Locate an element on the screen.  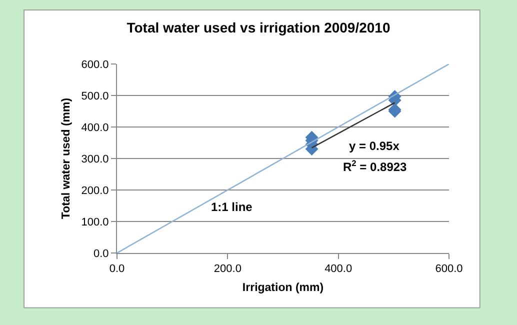
x-tick-label: 400.0 is located at coordinates (338, 269).